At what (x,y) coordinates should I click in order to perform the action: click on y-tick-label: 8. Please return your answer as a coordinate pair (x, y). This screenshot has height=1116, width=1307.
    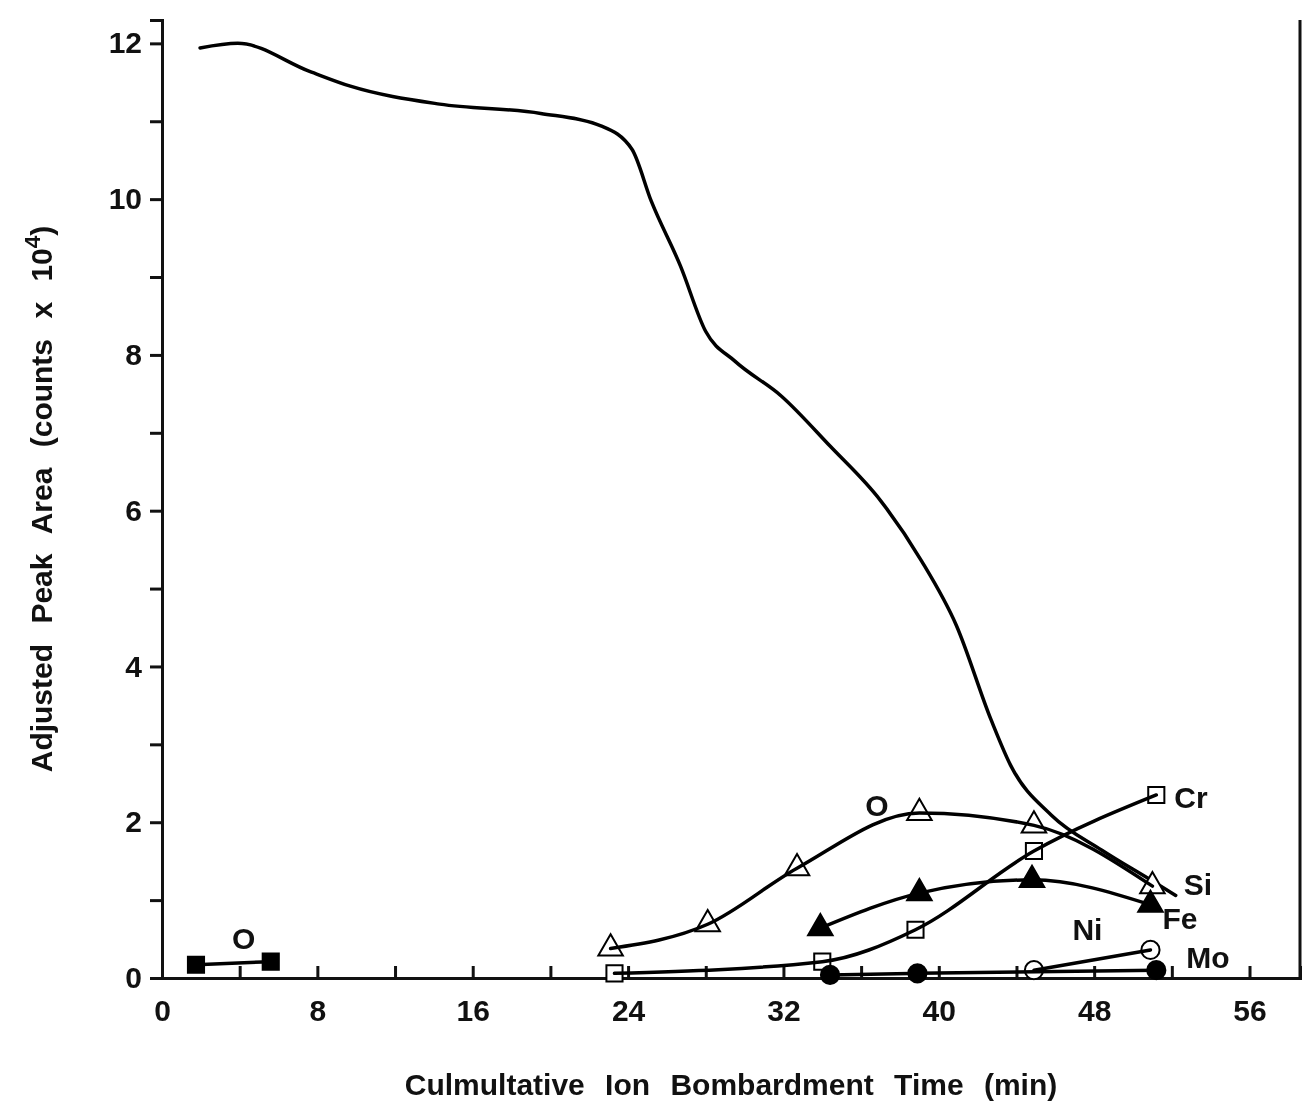
    Looking at the image, I should click on (133, 355).